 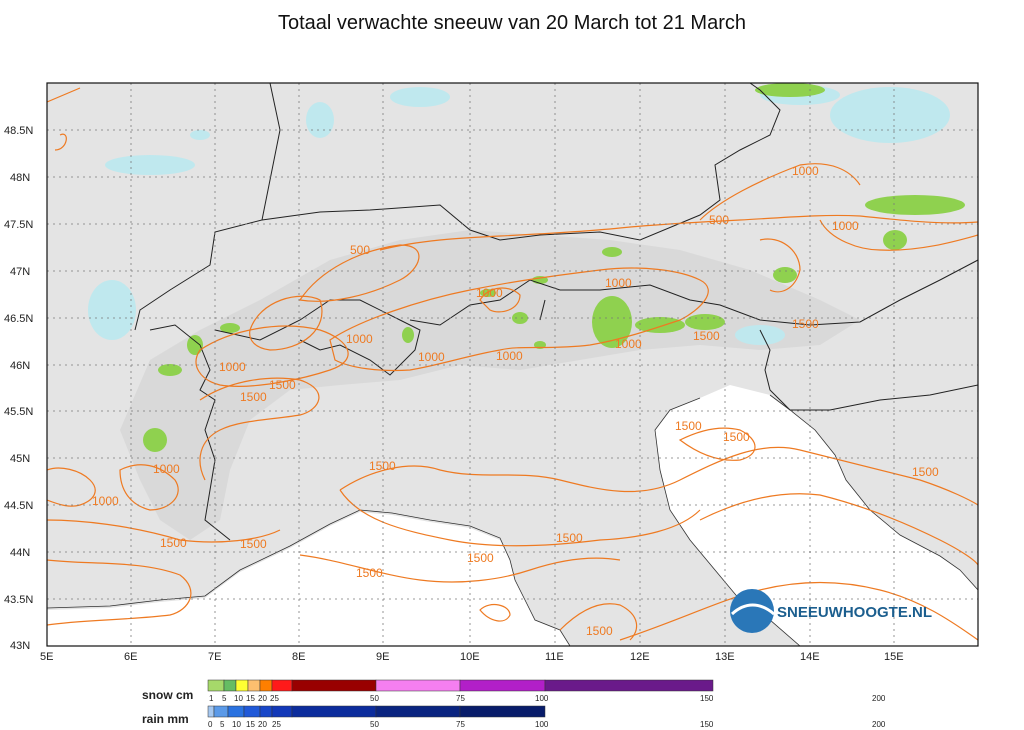 What do you see at coordinates (298, 657) in the screenshot?
I see `lon-tick: 8E` at bounding box center [298, 657].